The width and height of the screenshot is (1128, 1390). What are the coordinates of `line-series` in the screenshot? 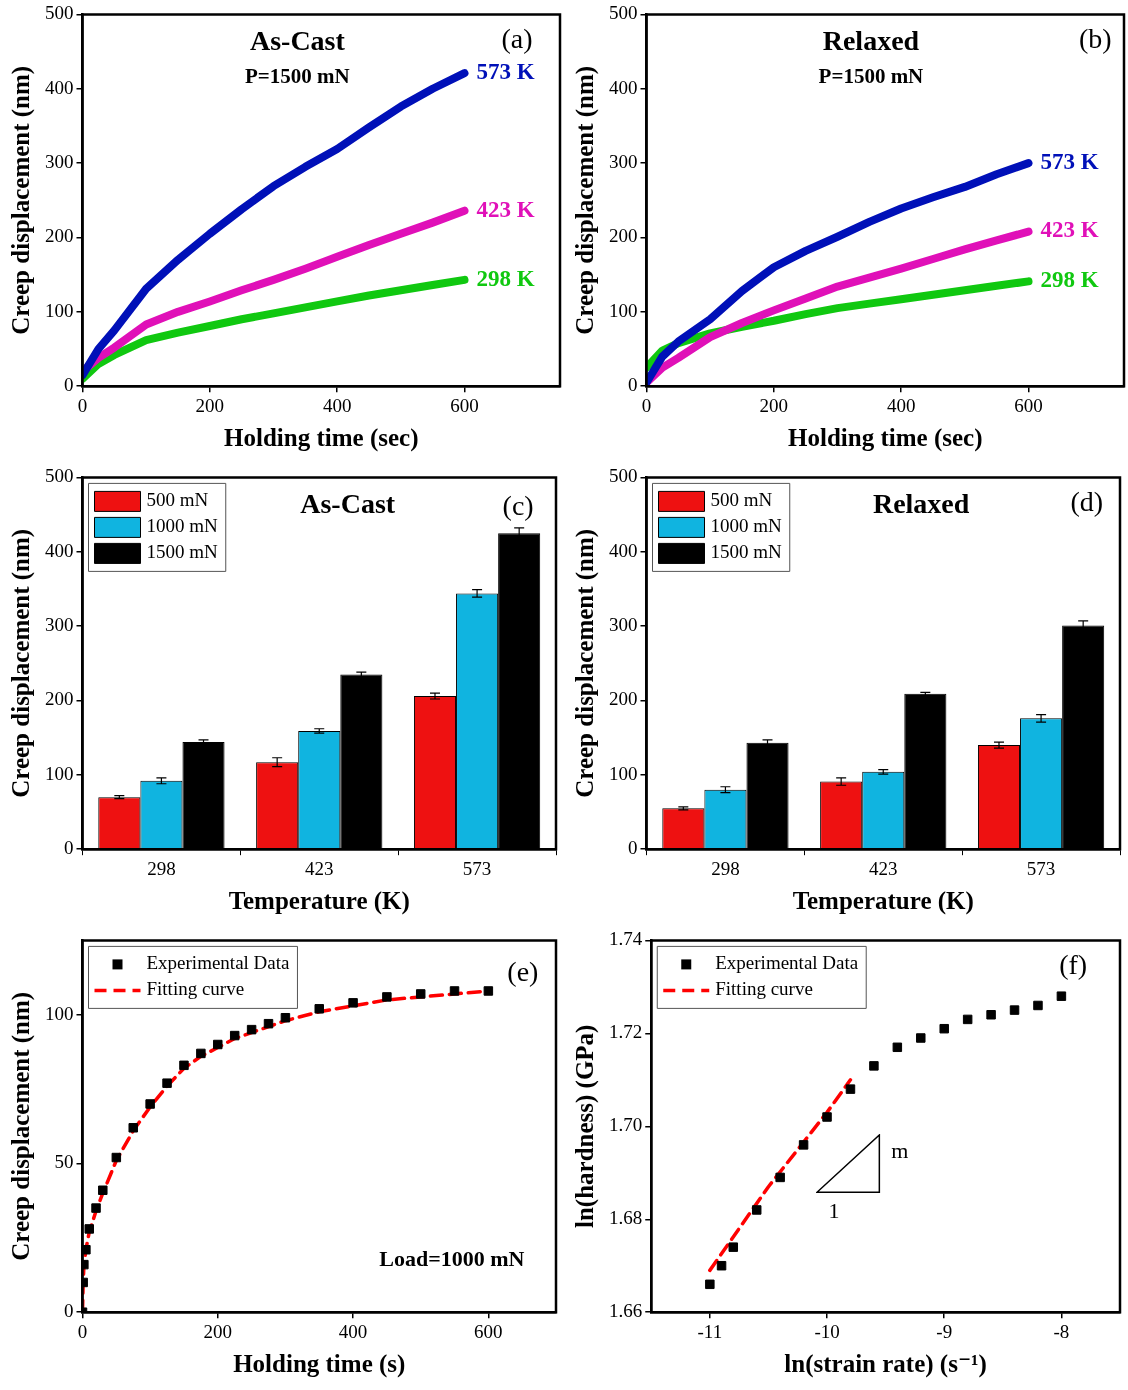 It's located at (780, 1175).